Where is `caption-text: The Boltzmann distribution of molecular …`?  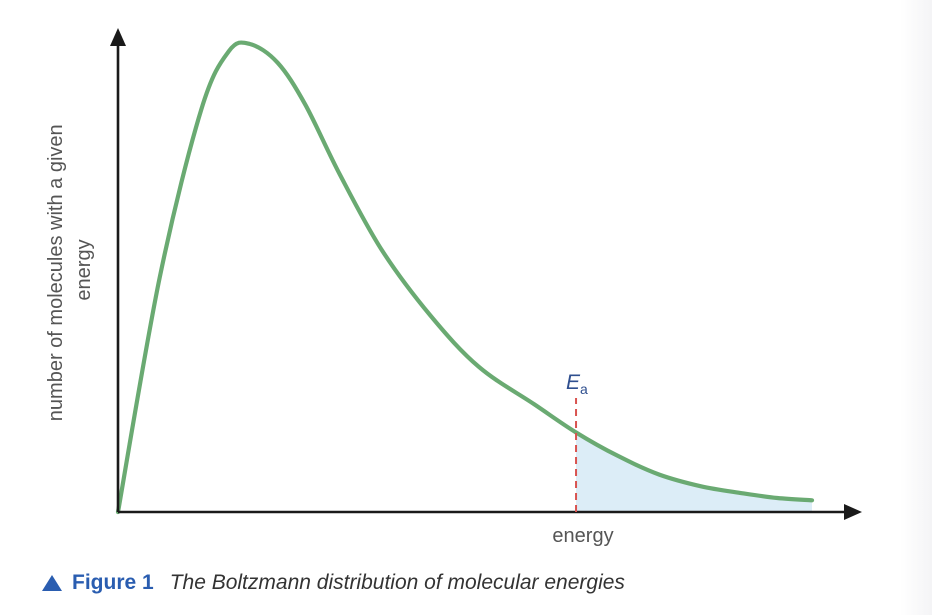 caption-text: The Boltzmann distribution of molecular … is located at coordinates (397, 582).